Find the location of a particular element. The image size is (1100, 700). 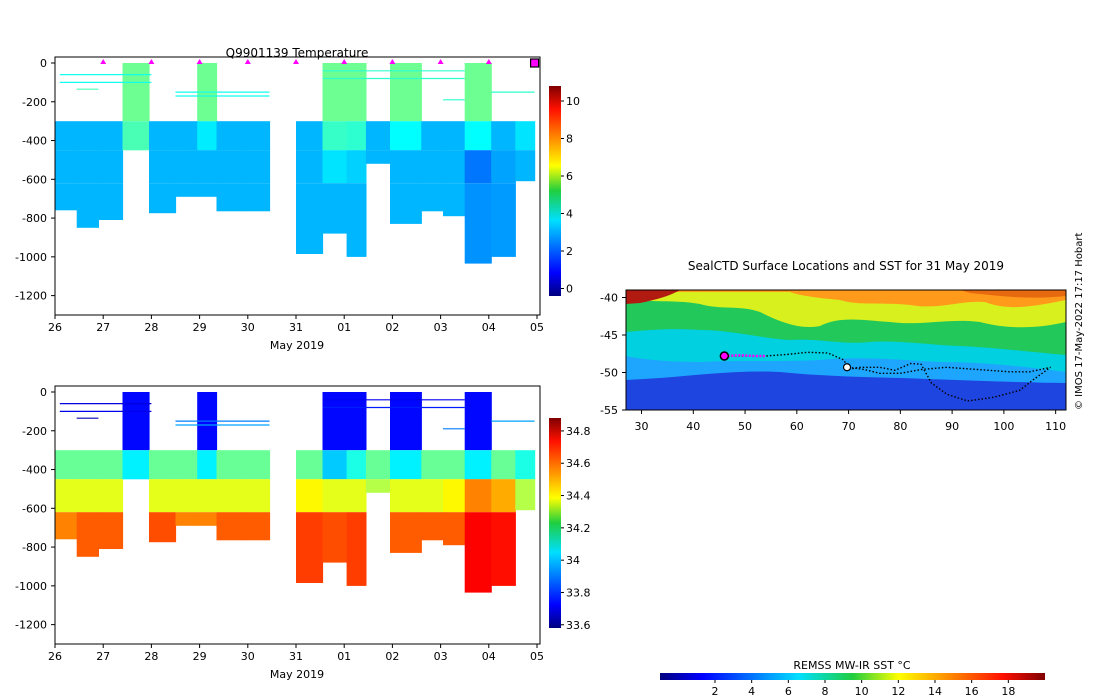

sst-colorbar-tick-label: 12 is located at coordinates (898, 691).